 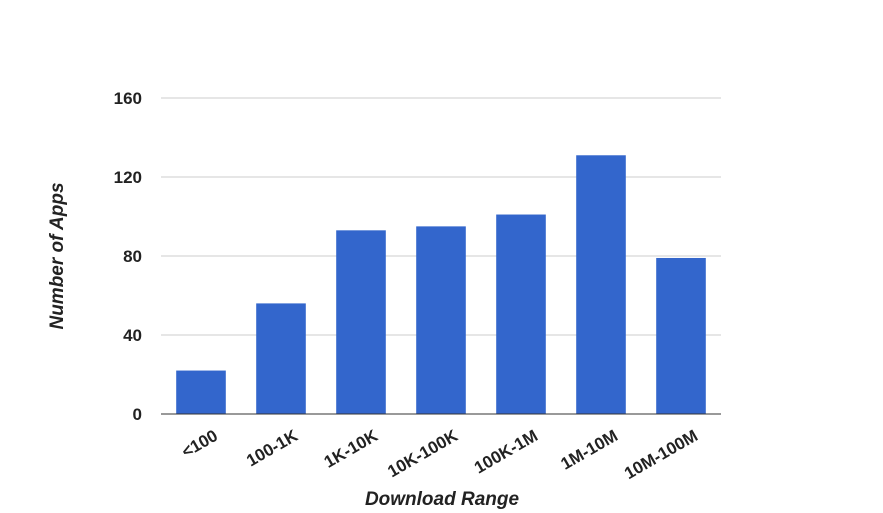 I want to click on x-tick-label: <100, so click(x=199, y=444).